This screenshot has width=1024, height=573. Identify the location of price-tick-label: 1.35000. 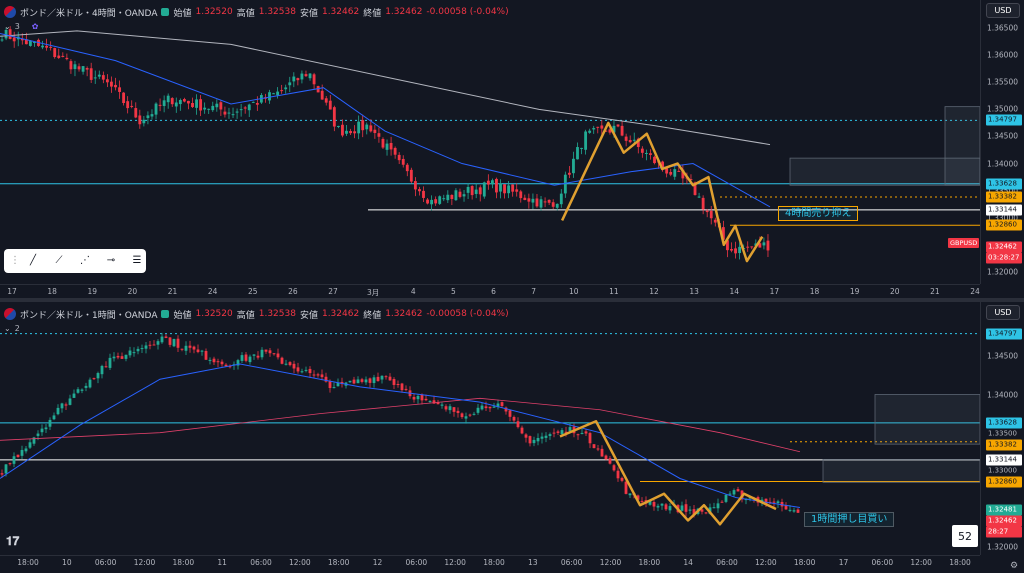
(1002, 109).